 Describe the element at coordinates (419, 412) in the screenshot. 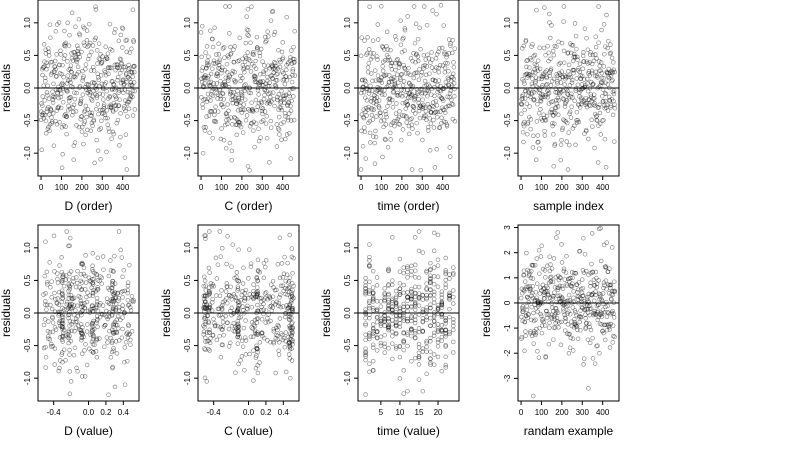

I see `x-tick-label: 15` at that location.